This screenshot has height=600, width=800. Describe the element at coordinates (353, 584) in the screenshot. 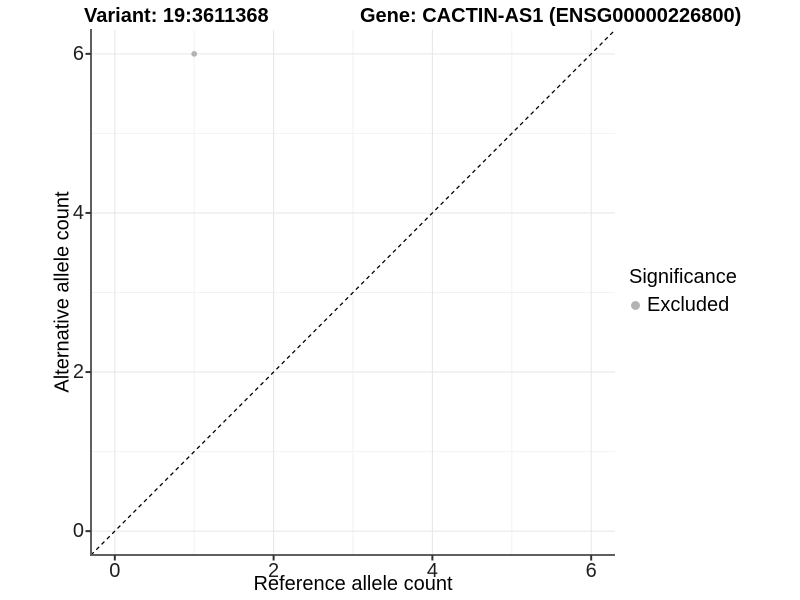

I see `x-axis-title: Reference allele count` at that location.